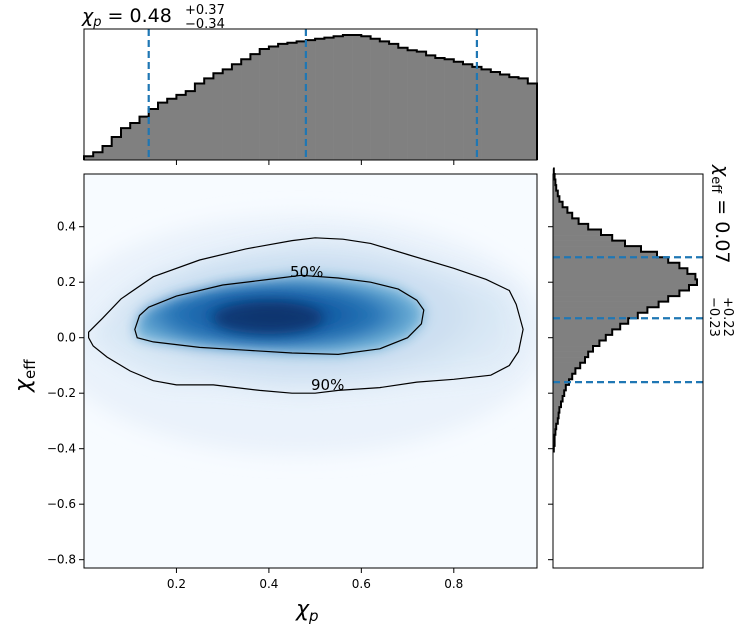 The height and width of the screenshot is (634, 751). I want to click on chi-eff-quantile-lines, so click(628, 320).